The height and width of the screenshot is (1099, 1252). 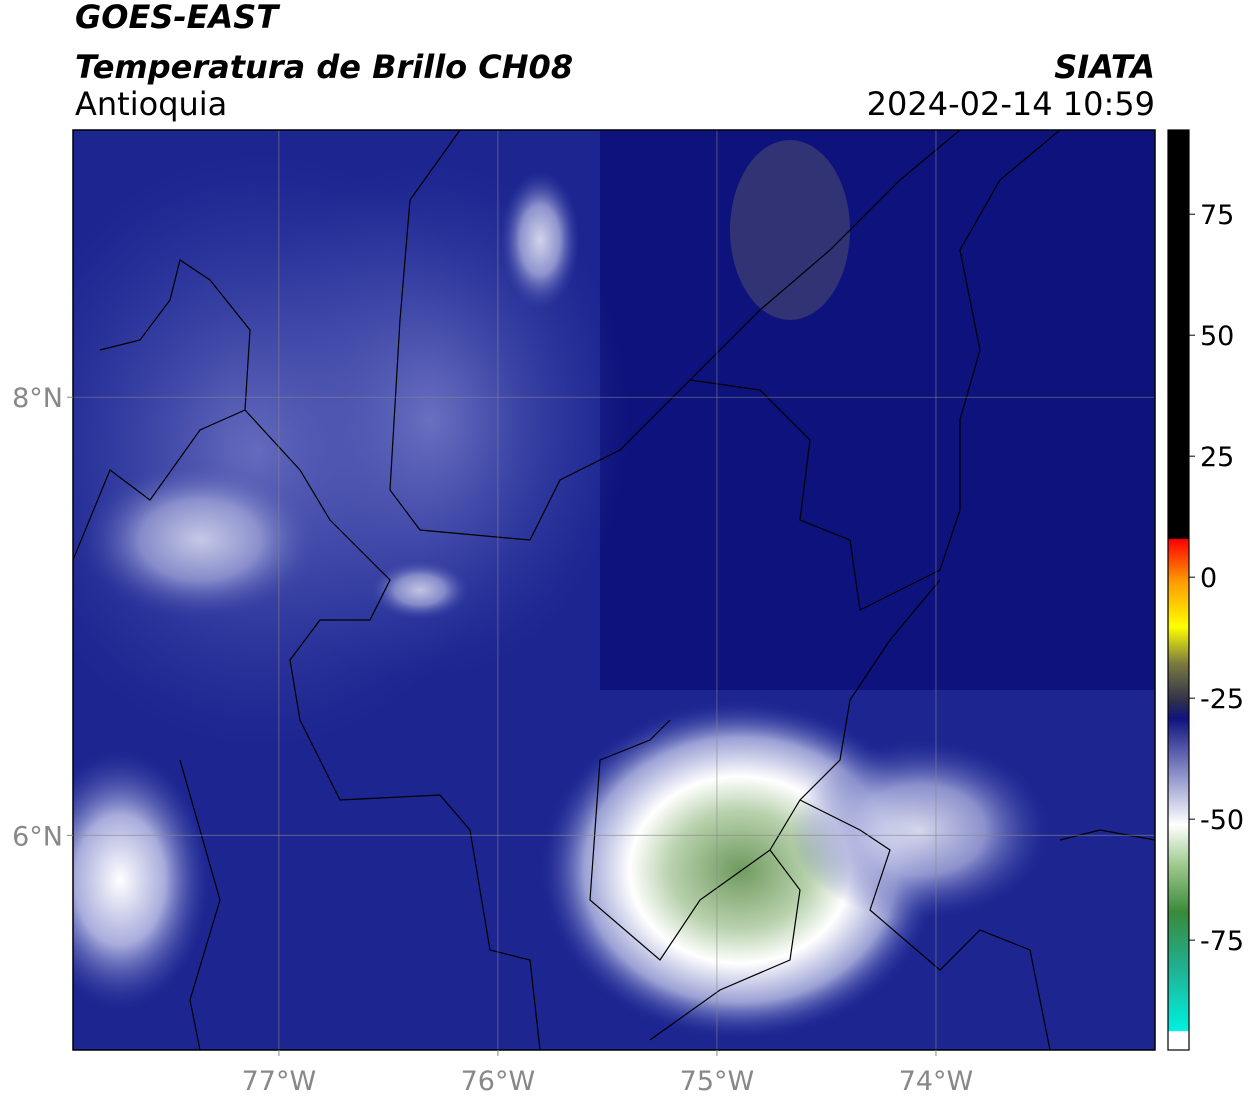 What do you see at coordinates (1104, 67) in the screenshot?
I see `source: SIATA` at bounding box center [1104, 67].